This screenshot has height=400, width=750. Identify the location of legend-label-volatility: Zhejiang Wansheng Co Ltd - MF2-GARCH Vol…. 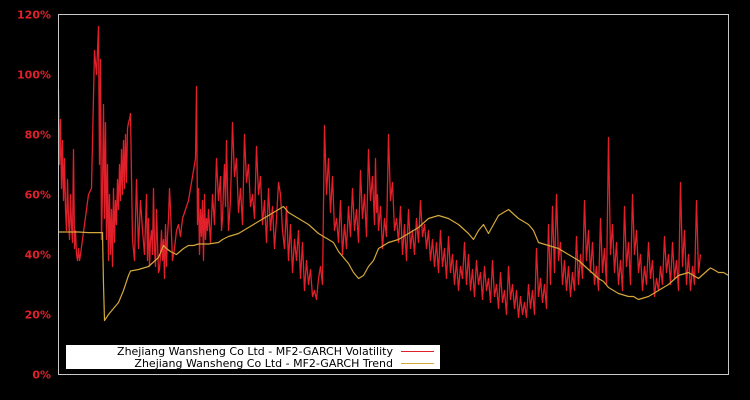
(255, 351).